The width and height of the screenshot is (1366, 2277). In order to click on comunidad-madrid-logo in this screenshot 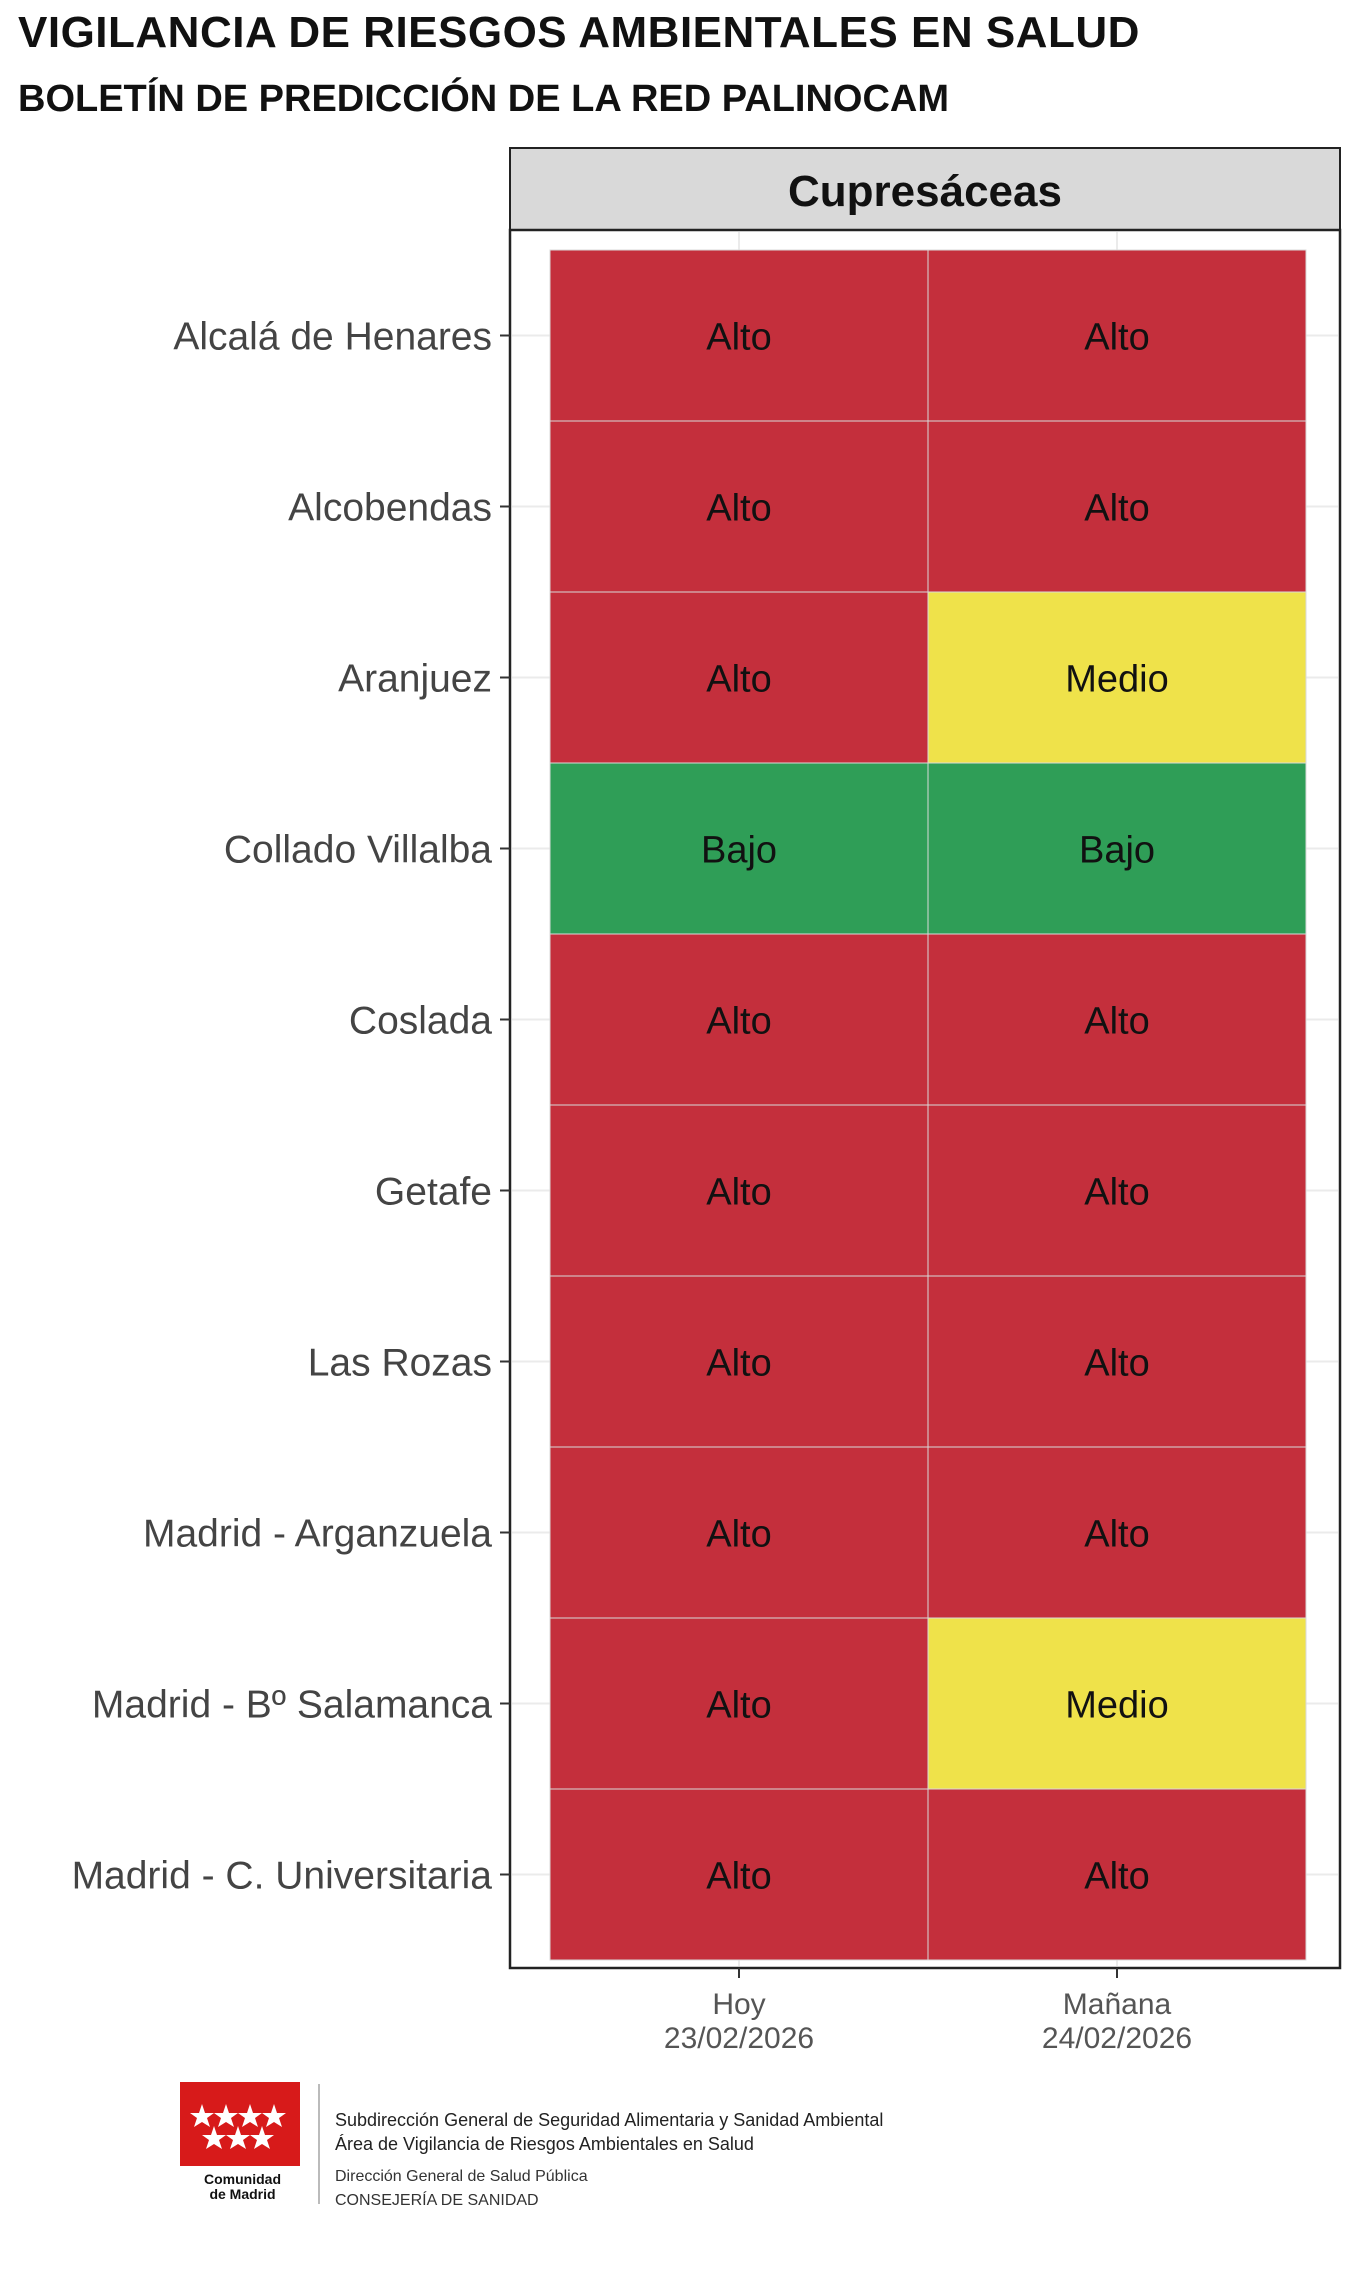, I will do `click(240, 2124)`.